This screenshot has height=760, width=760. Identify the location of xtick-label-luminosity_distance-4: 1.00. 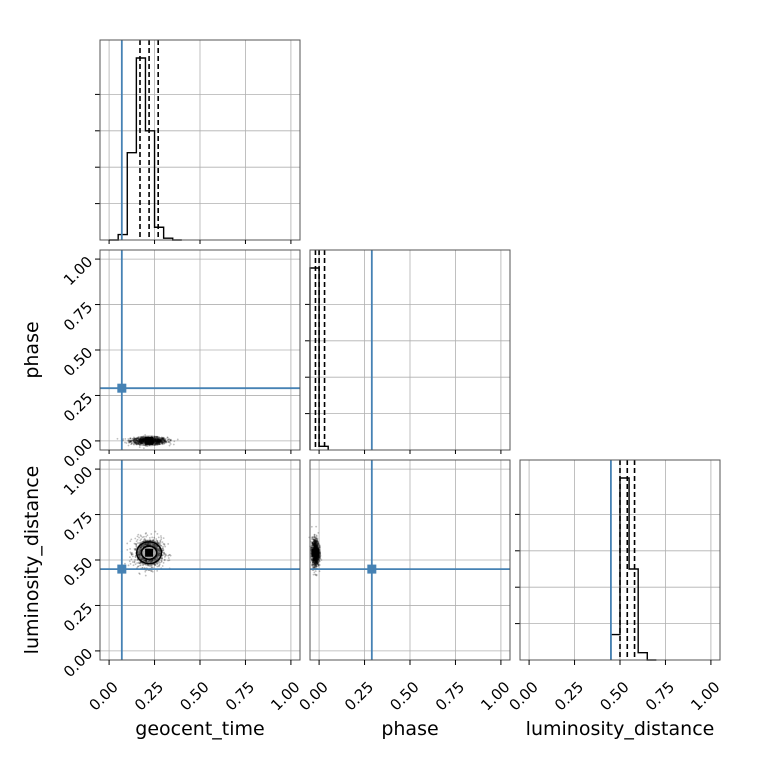
(705, 696).